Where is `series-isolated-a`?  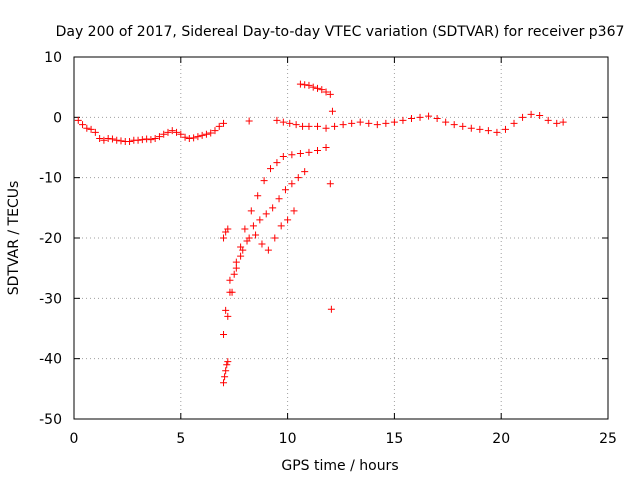 series-isolated-a is located at coordinates (249, 121).